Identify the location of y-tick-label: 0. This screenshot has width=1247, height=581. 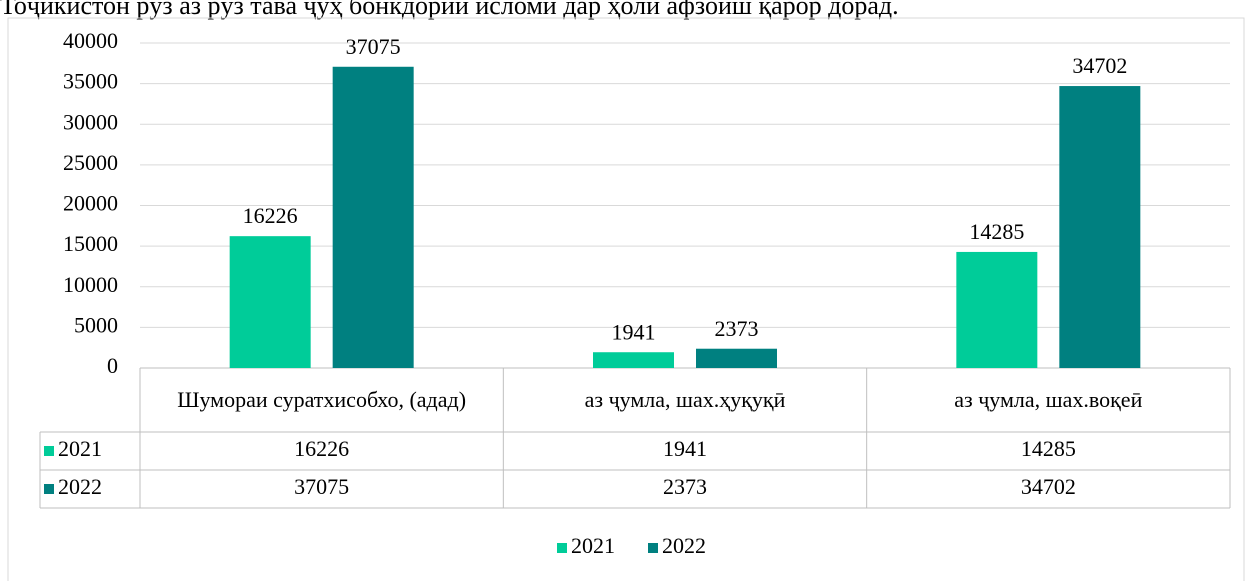
(112, 365).